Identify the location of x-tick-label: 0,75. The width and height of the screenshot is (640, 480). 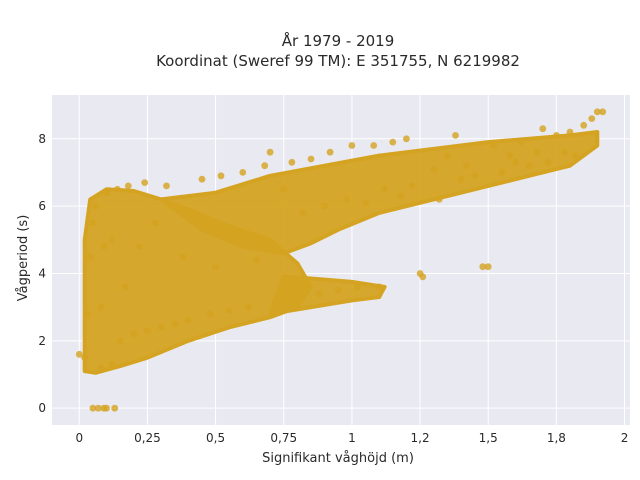
(283, 438).